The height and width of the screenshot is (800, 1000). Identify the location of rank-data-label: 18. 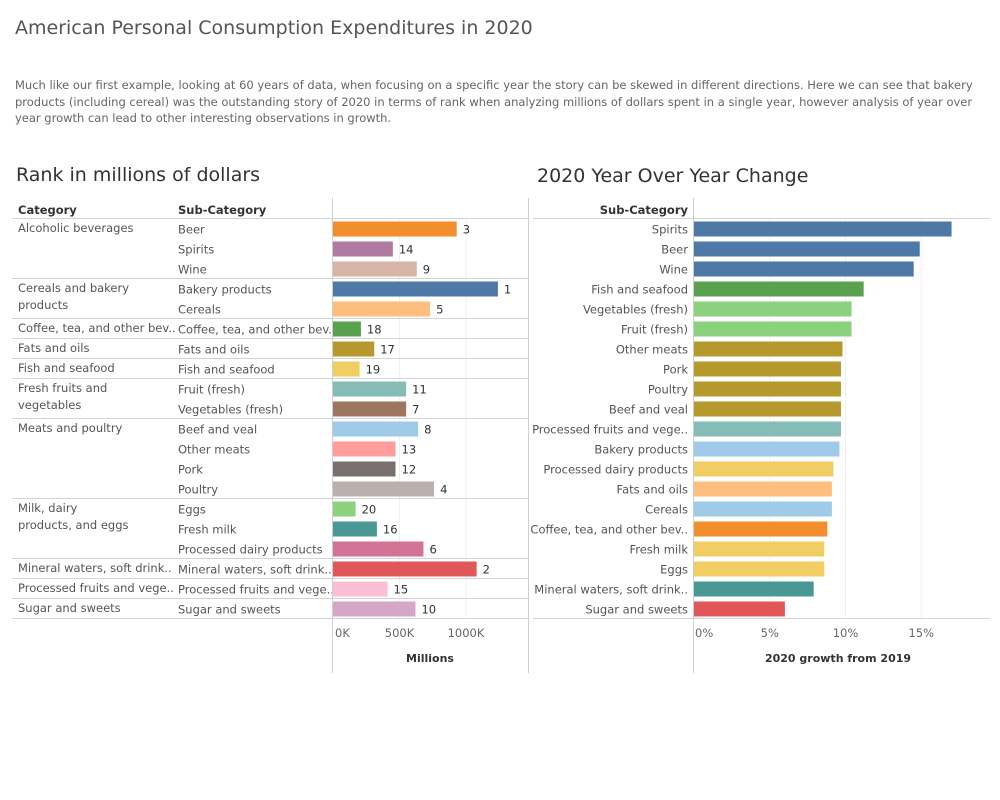
(374, 330).